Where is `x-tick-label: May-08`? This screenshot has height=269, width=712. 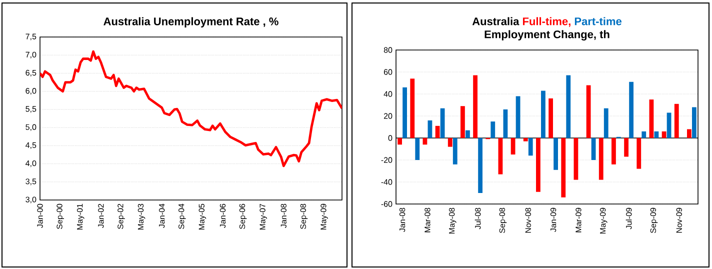
x-tick-label: May-08 is located at coordinates (452, 221).